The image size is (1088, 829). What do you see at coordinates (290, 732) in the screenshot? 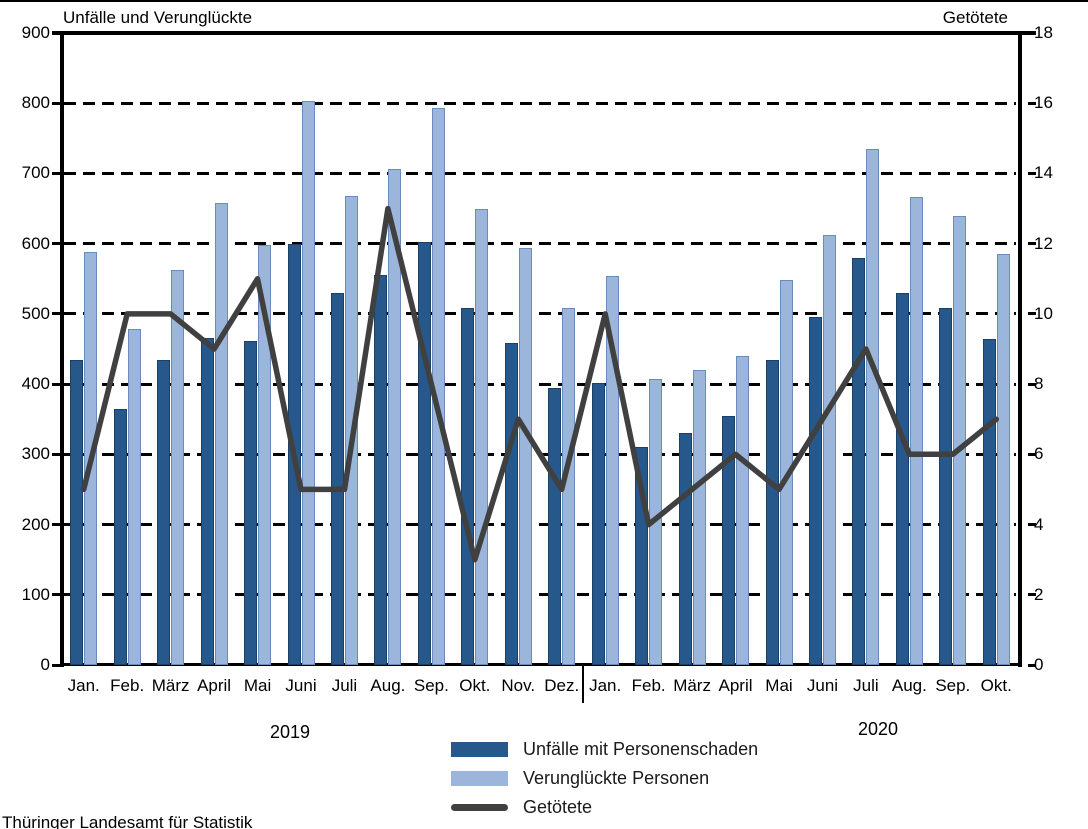
I see `year-label-2019: 2019` at bounding box center [290, 732].